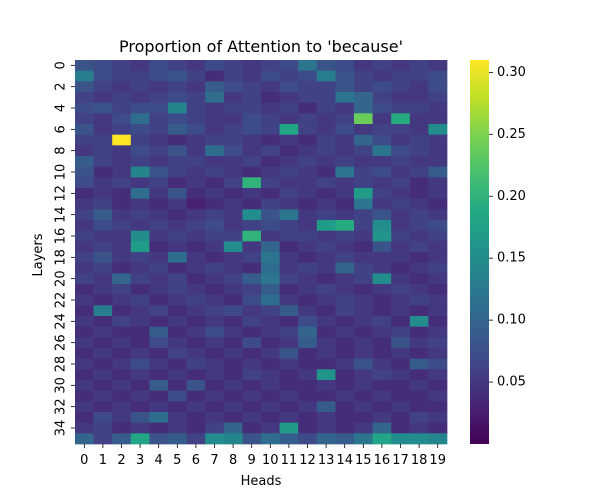  I want to click on x-tick-label: 16, so click(382, 460).